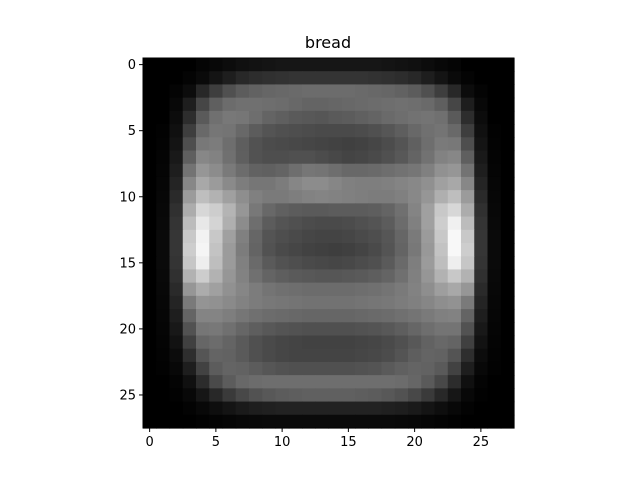 This screenshot has width=640, height=480. Describe the element at coordinates (127, 263) in the screenshot. I see `y-tick-label: 15` at that location.